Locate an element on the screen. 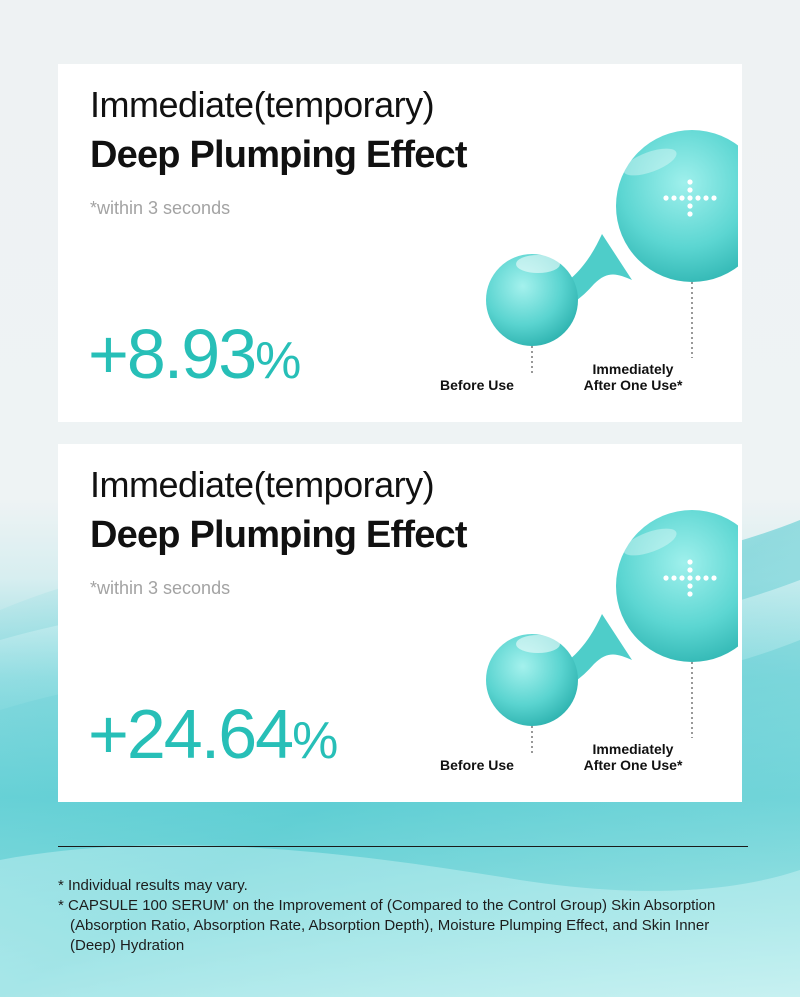 The image size is (800, 997). footnote-1: * Individual results may vary. is located at coordinates (153, 885).